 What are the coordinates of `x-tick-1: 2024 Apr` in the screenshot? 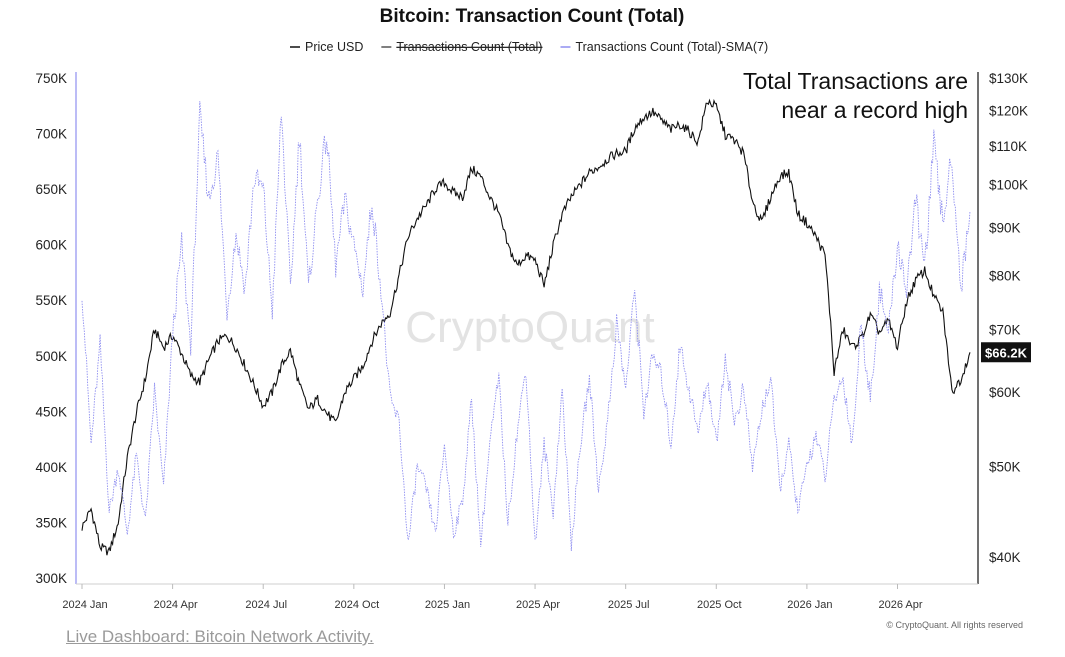 It's located at (176, 605).